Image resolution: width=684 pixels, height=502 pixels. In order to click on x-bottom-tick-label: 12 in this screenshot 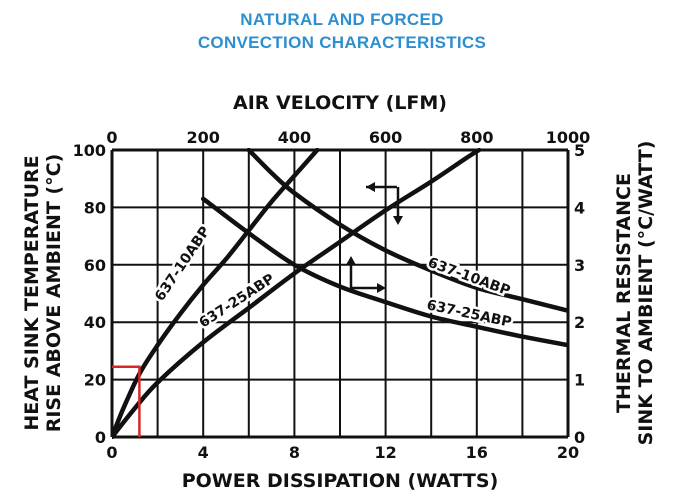, I will do `click(385, 452)`.